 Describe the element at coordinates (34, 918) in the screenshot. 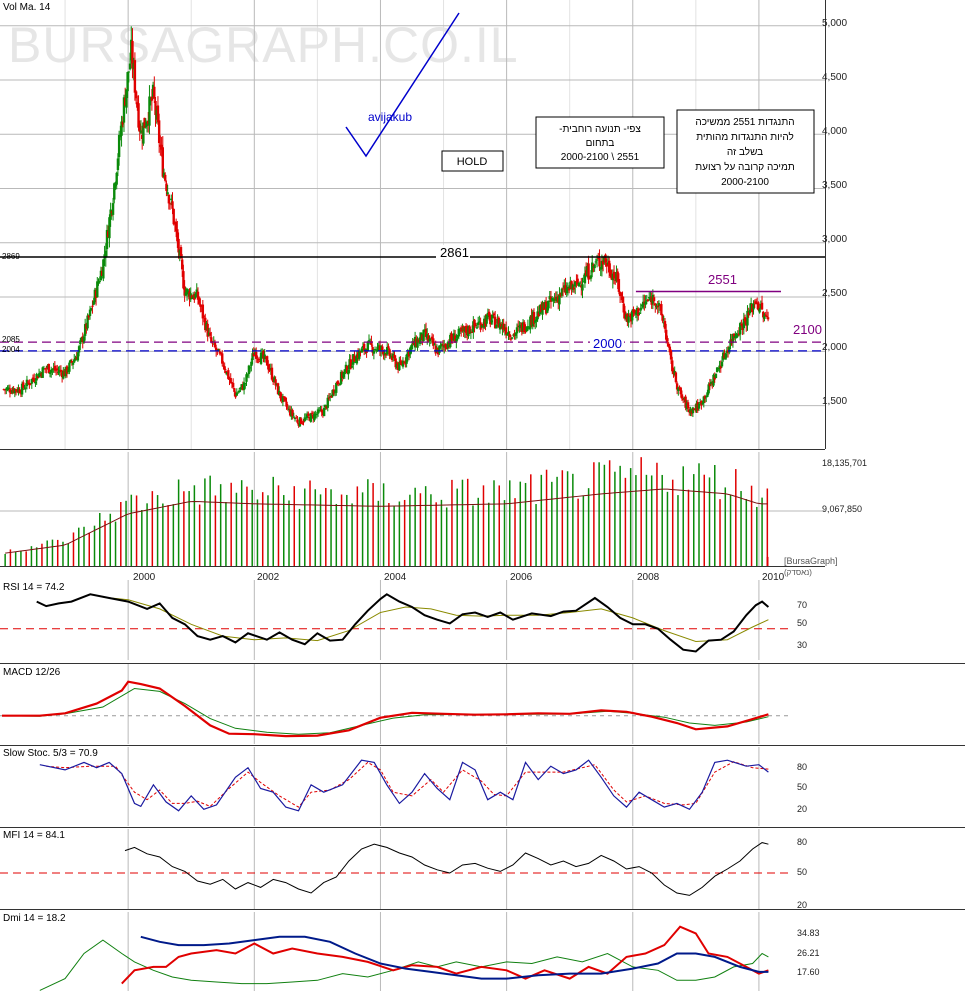

I see `dmi-panel-title: Dmi 14 = 18.2` at that location.